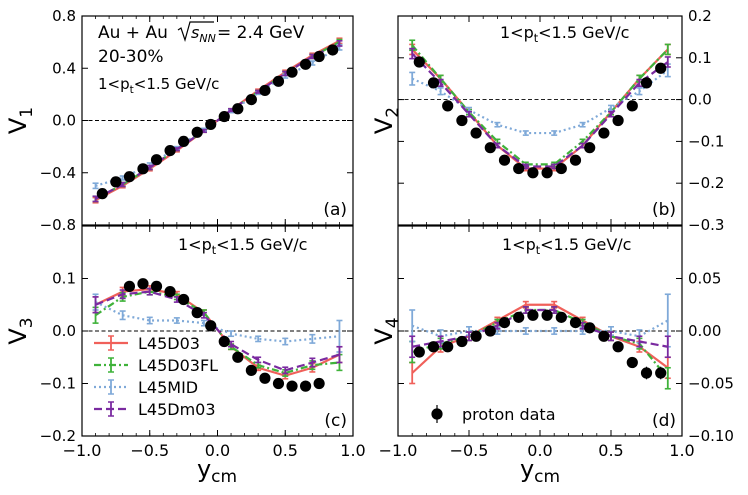  Describe the element at coordinates (64, 68) in the screenshot. I see `y-tick-label: 0.4` at that location.